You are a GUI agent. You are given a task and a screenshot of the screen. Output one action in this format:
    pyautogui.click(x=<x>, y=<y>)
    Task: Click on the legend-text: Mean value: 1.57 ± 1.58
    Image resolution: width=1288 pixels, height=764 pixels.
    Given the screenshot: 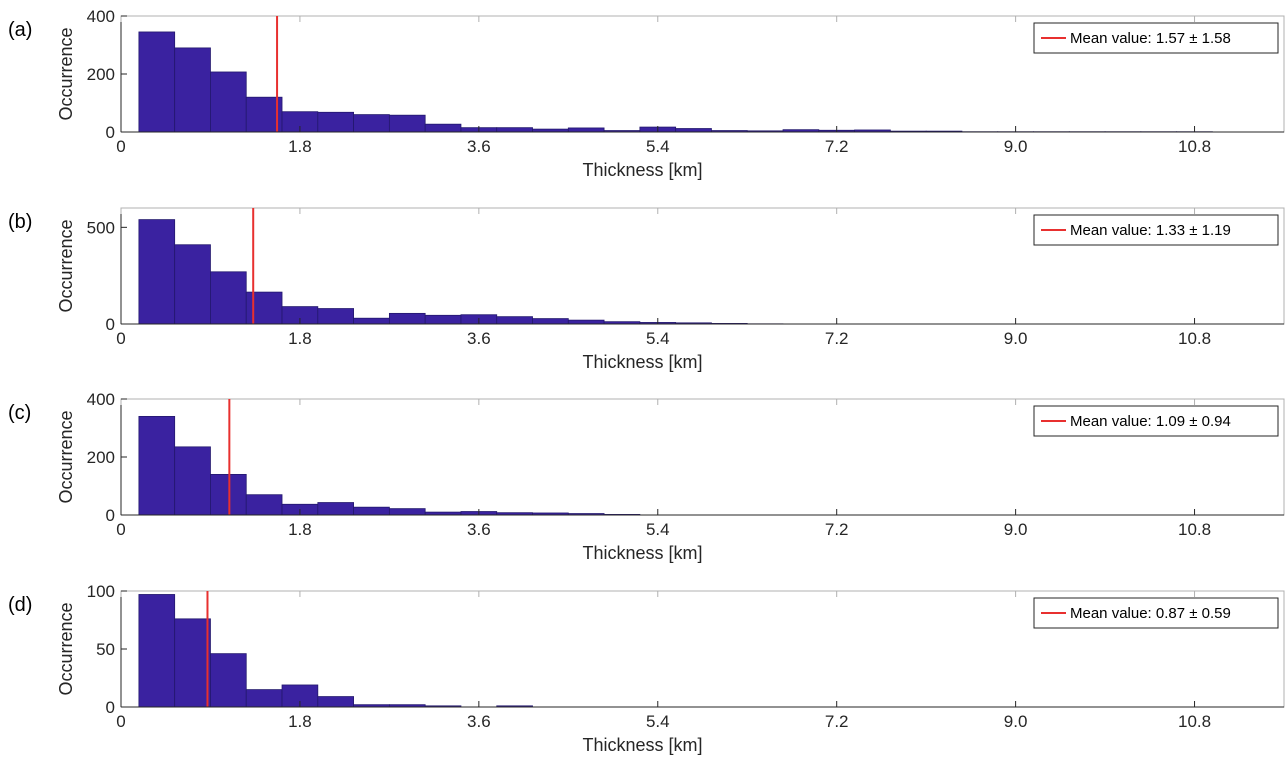 What is the action you would take?
    pyautogui.click(x=1150, y=38)
    